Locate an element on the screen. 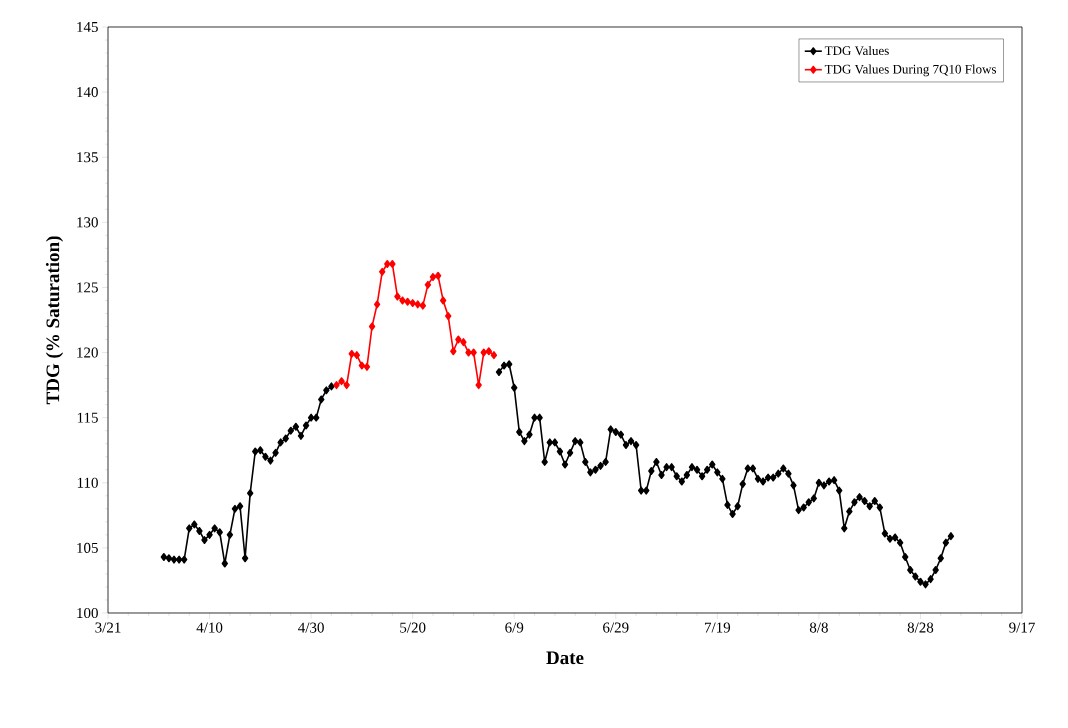  x-tick-label: 4/30 is located at coordinates (311, 627).